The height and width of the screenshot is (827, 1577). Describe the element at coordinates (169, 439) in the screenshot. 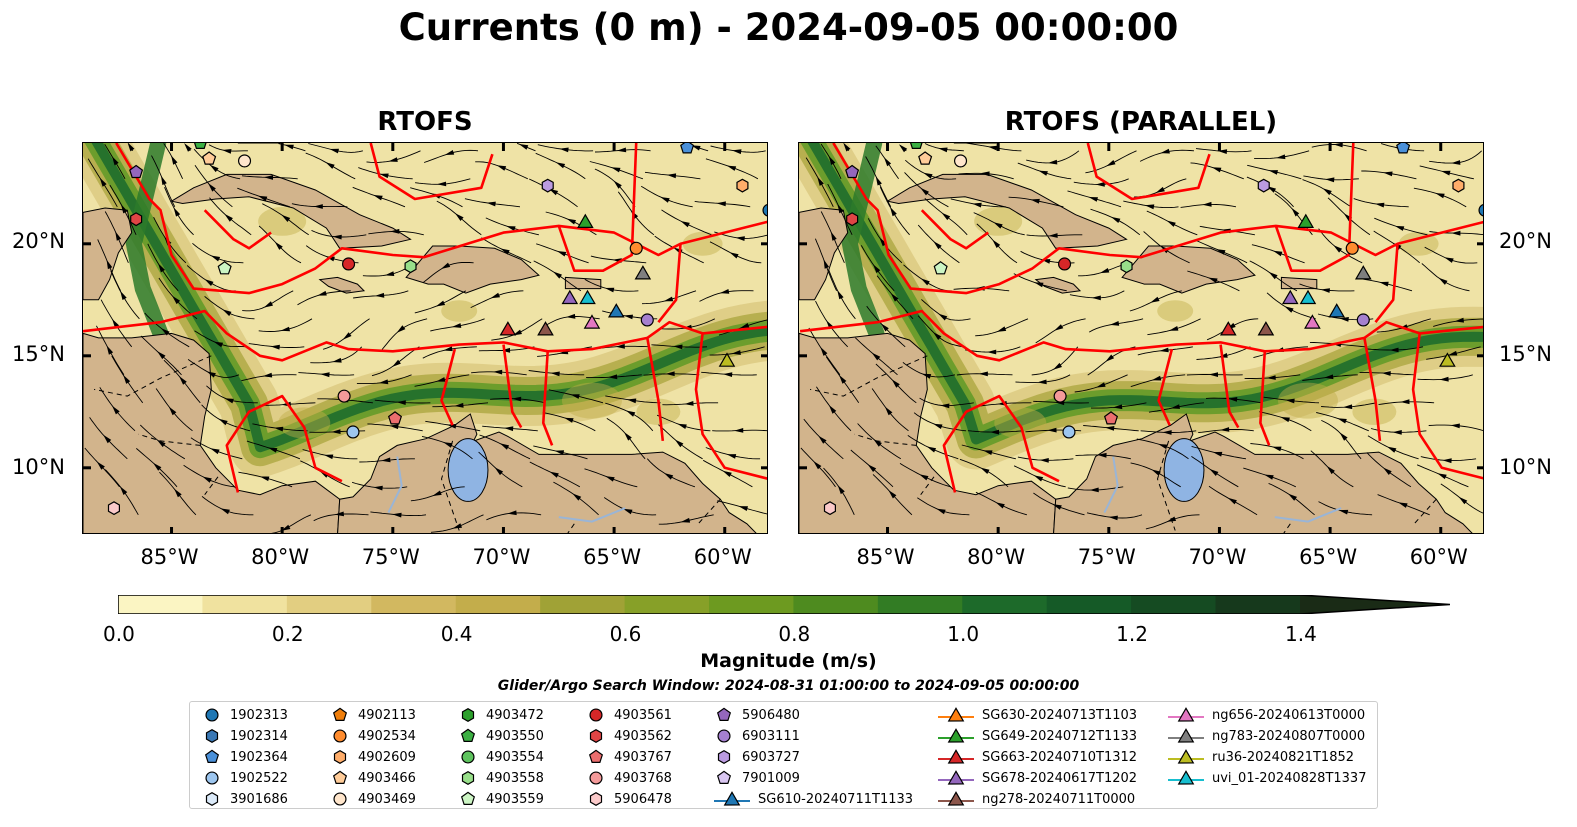

I see `country-border` at that location.